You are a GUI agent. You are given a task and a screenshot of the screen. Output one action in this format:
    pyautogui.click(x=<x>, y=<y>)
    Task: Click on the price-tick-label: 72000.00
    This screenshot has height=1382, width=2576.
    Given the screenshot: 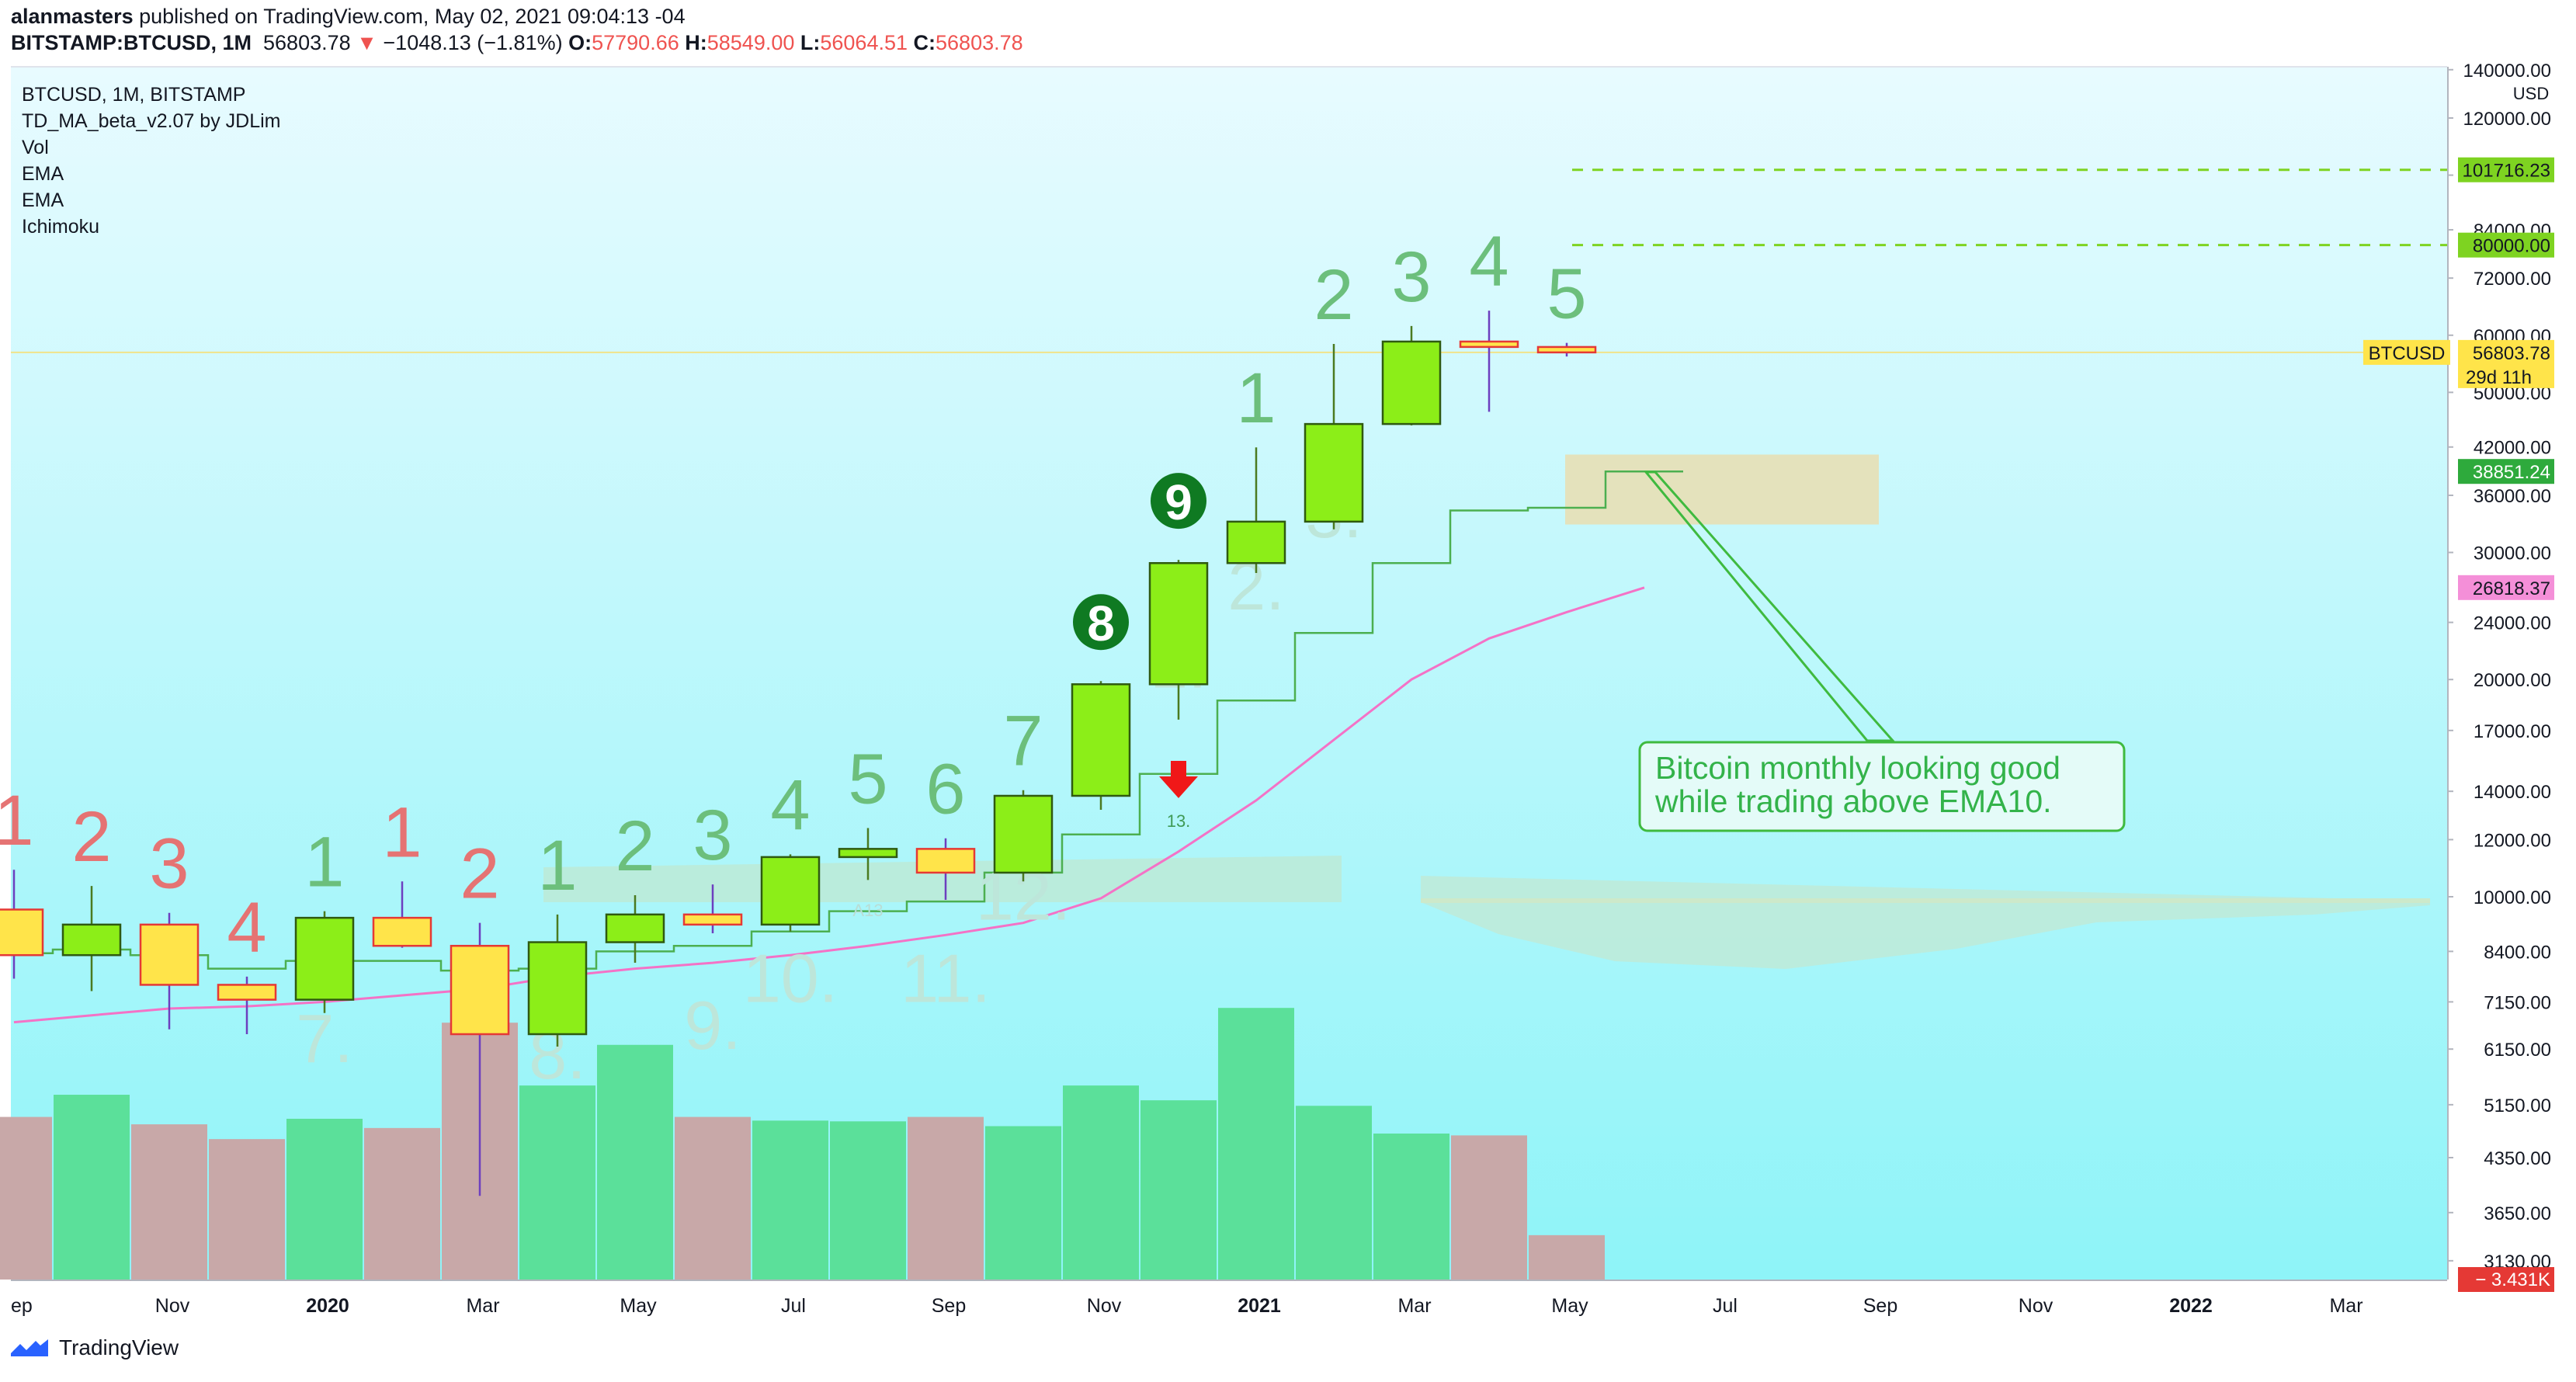 What is the action you would take?
    pyautogui.click(x=2512, y=279)
    